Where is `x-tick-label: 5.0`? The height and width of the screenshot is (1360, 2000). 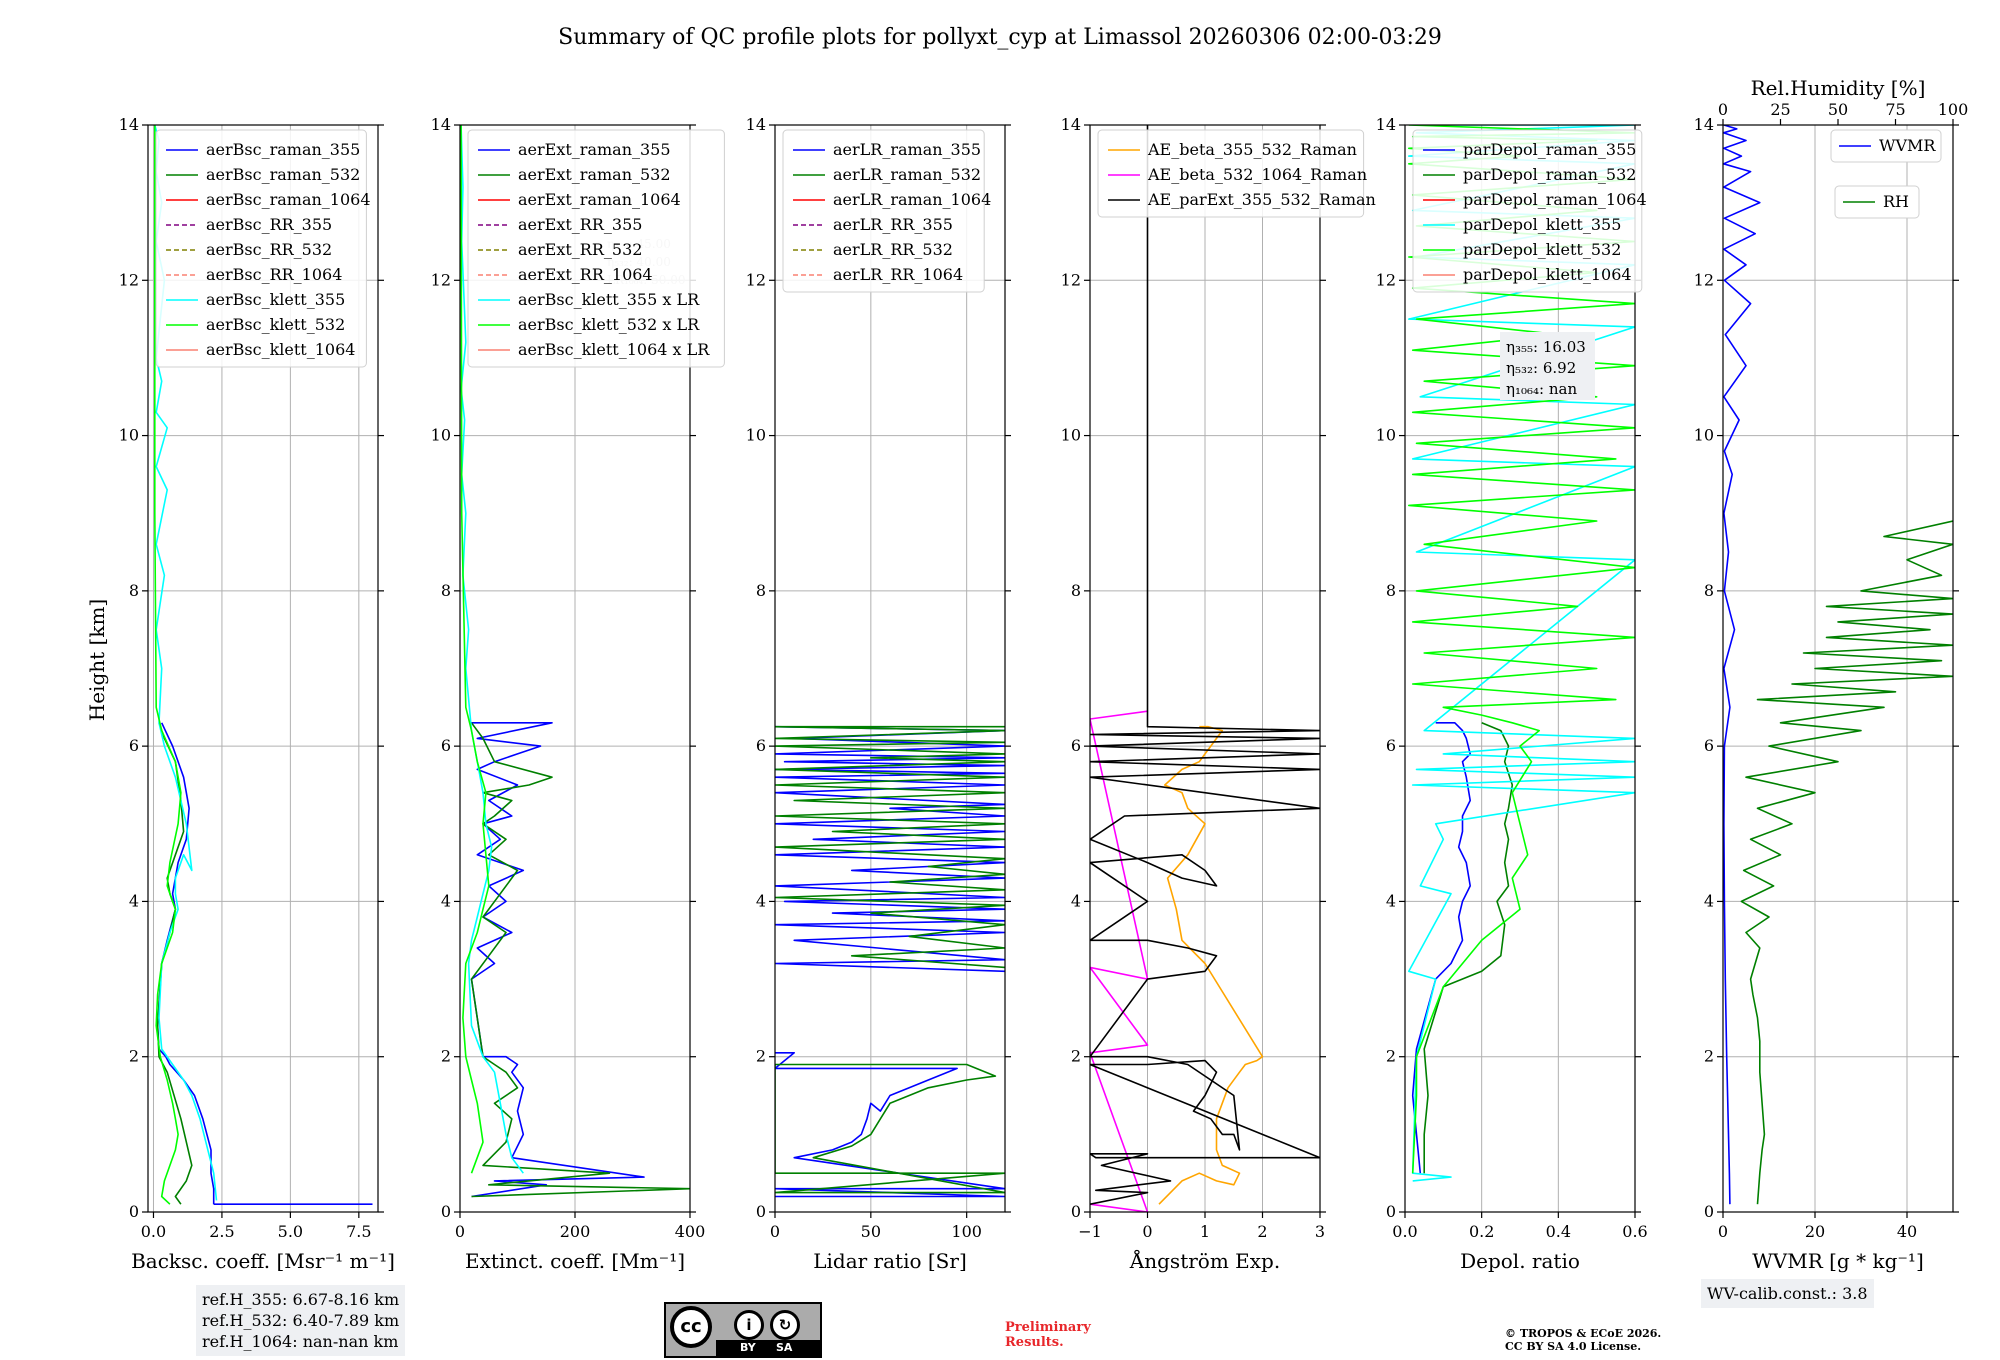 x-tick-label: 5.0 is located at coordinates (290, 1231).